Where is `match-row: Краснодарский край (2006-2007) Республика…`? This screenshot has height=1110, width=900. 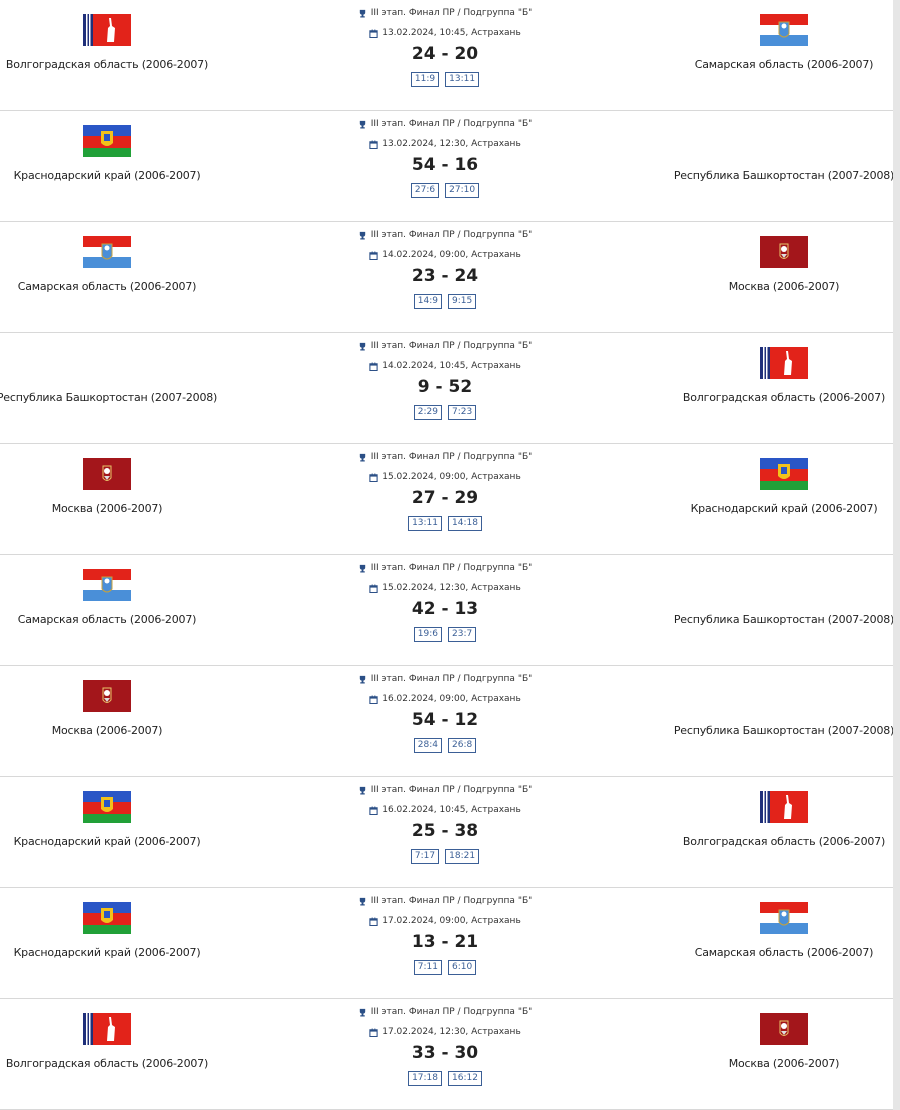
match-row: Краснодарский край (2006-2007) Республика… is located at coordinates (447, 166).